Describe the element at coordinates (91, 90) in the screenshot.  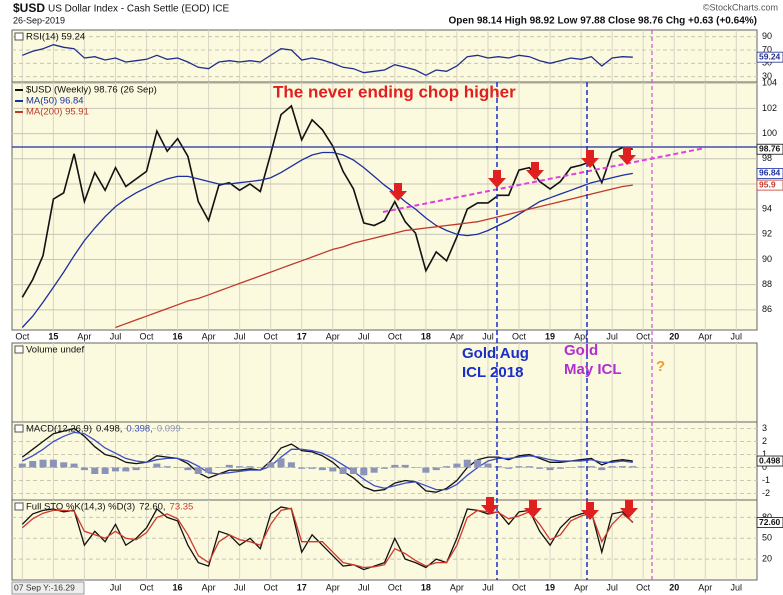
I see `legend-entry: $USD (Weekly) 98.76 (26 Sep)` at that location.